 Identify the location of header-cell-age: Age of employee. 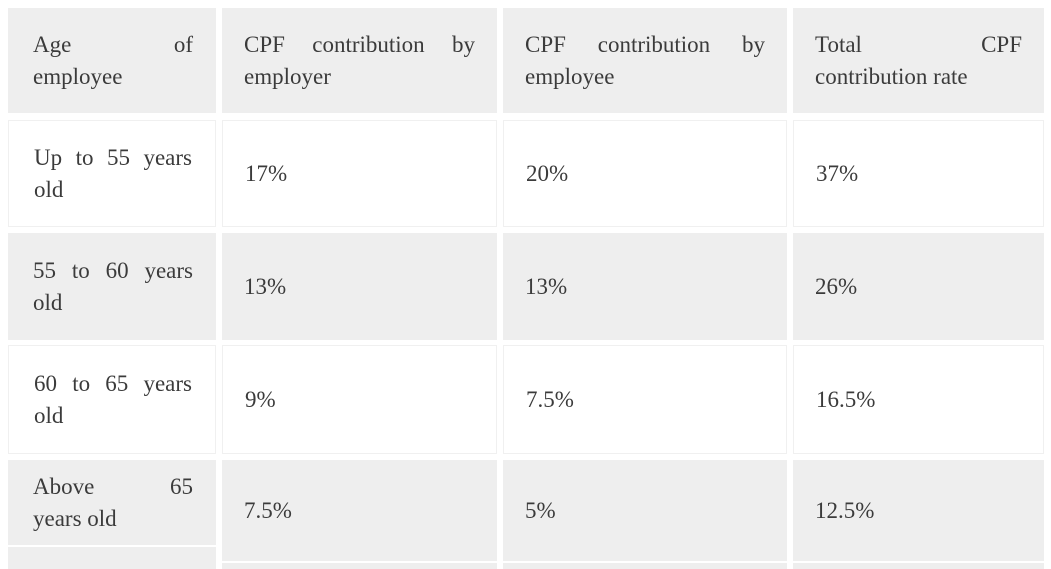
(112, 60).